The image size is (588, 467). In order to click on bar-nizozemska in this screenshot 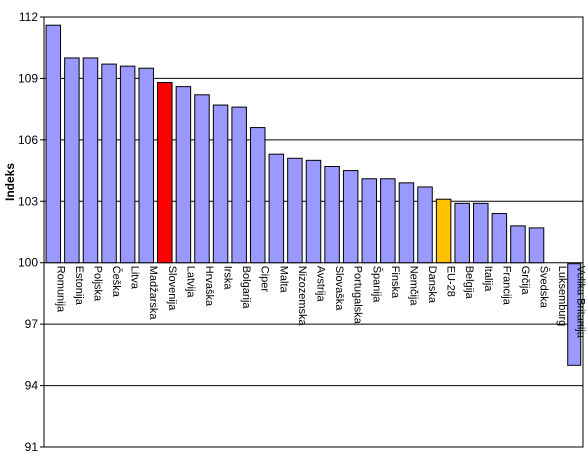, I will do `click(295, 210)`.